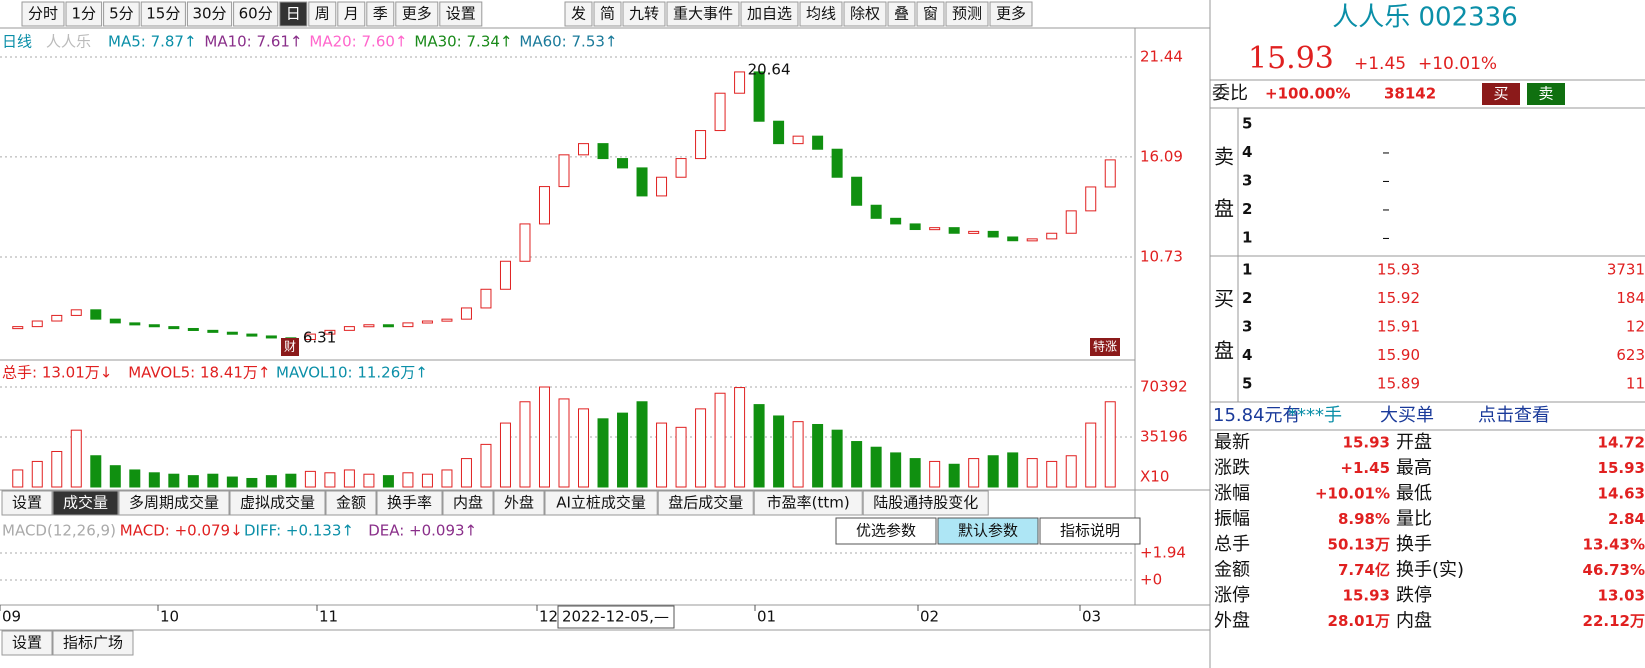 The height and width of the screenshot is (668, 1645). Describe the element at coordinates (253, 42) in the screenshot. I see `ma-legend: MA10: 7.61↑` at that location.